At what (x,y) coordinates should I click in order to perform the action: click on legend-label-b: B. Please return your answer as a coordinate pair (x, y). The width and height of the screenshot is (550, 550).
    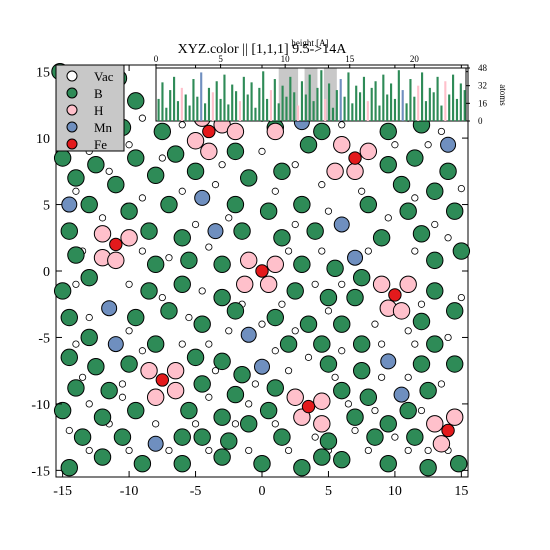
    Looking at the image, I should click on (98, 93).